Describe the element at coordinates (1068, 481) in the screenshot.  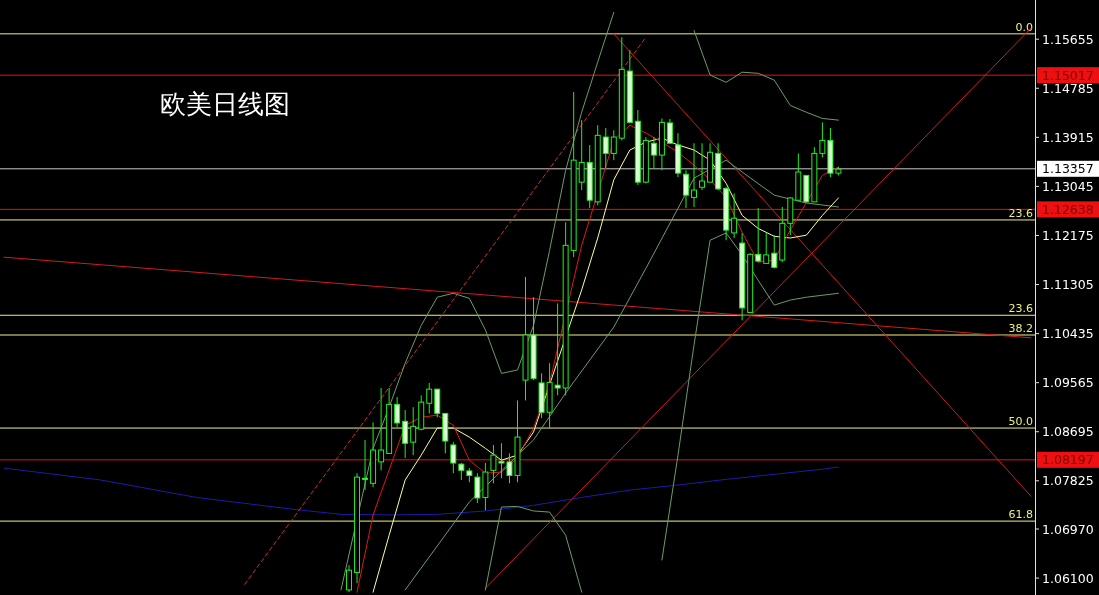
I see `y-tick-label: 1.07825` at that location.